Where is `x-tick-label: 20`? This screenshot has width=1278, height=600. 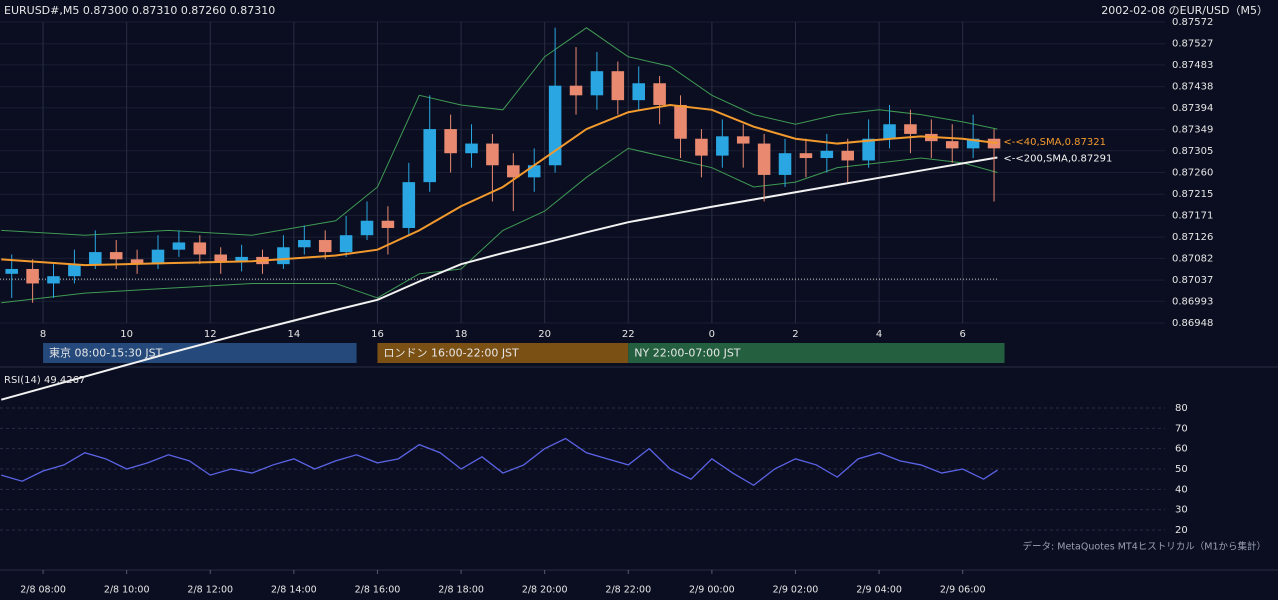
x-tick-label: 20 is located at coordinates (544, 334).